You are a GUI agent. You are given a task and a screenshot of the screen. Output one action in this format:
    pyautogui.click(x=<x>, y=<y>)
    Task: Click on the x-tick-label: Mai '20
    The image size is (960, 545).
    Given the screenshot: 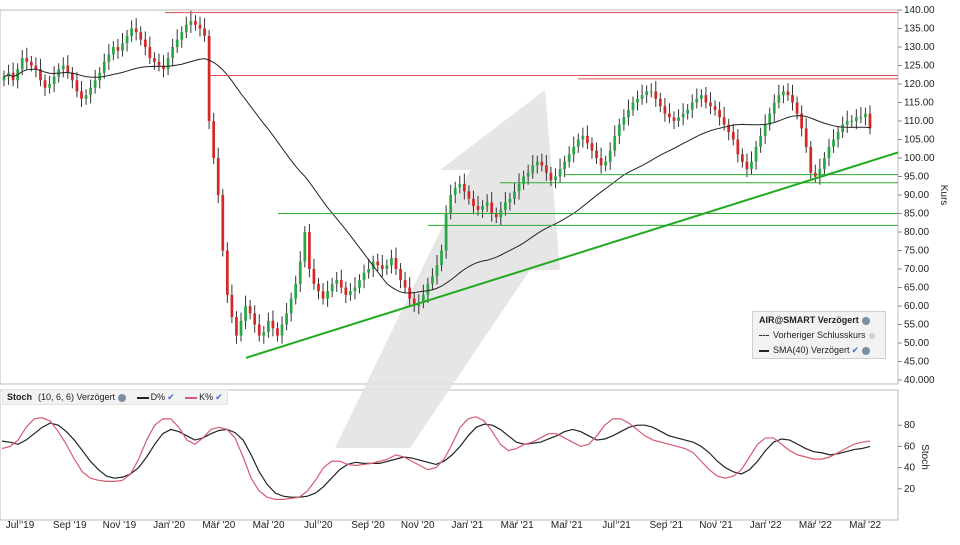 What is the action you would take?
    pyautogui.click(x=269, y=525)
    